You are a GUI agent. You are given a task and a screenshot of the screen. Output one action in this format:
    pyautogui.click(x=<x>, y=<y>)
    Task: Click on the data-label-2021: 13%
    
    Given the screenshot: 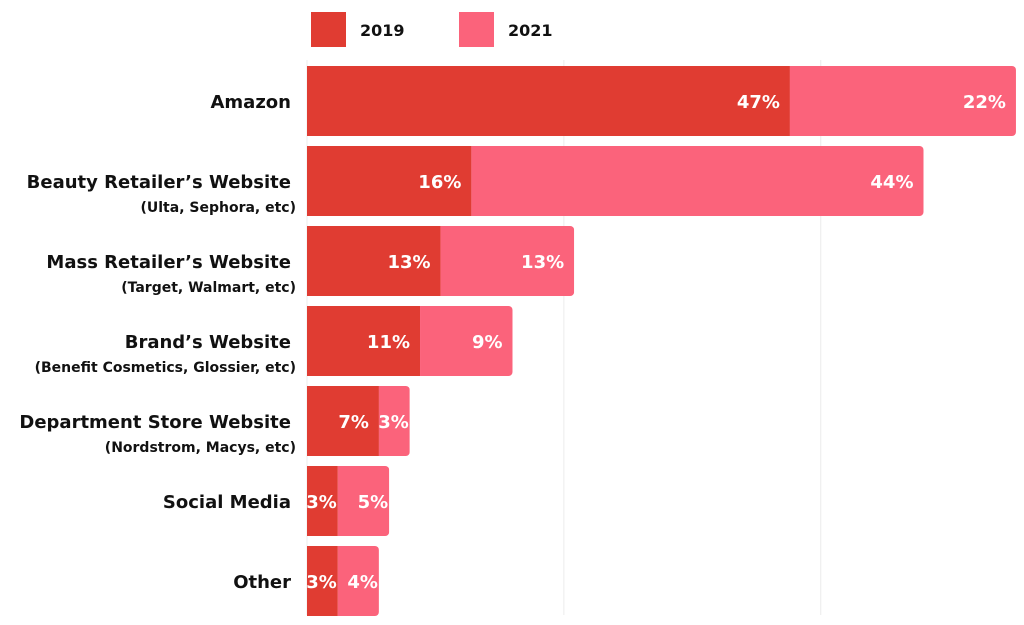 What is the action you would take?
    pyautogui.click(x=542, y=262)
    